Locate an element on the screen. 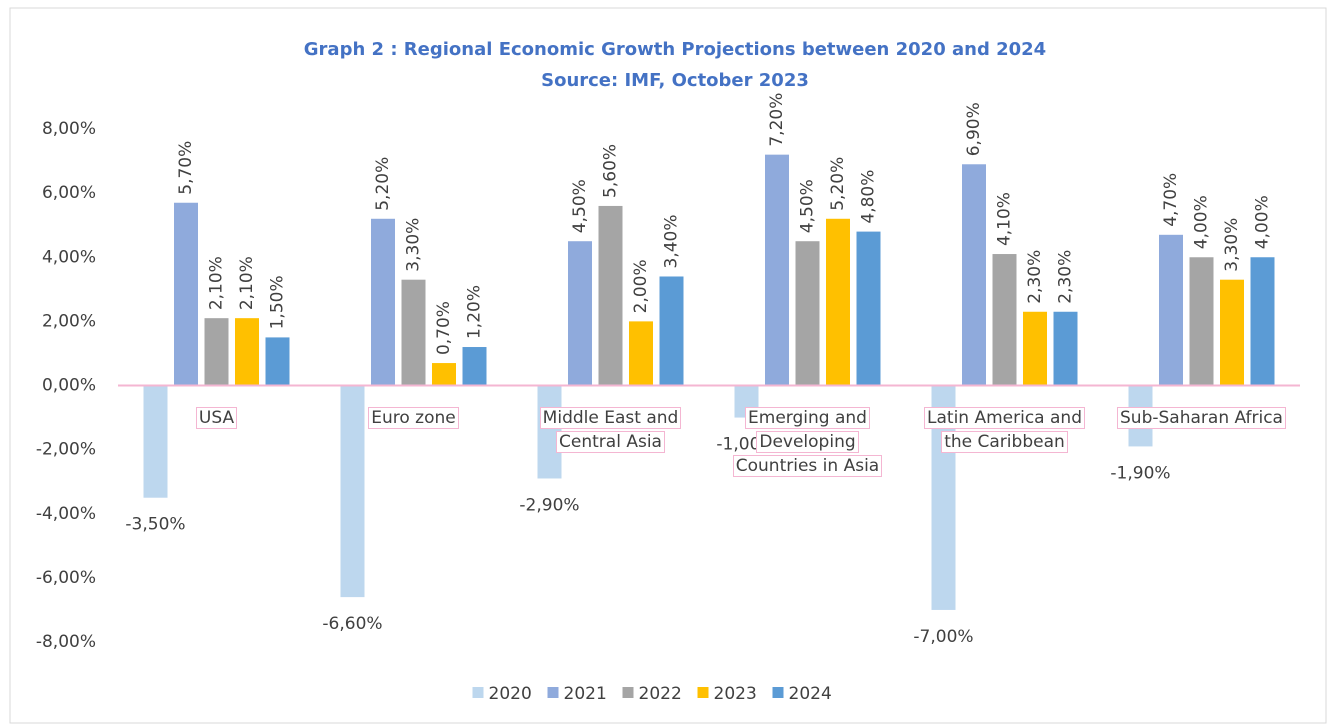 The image size is (1327, 724). x-tick-label: Euro zone is located at coordinates (414, 418).